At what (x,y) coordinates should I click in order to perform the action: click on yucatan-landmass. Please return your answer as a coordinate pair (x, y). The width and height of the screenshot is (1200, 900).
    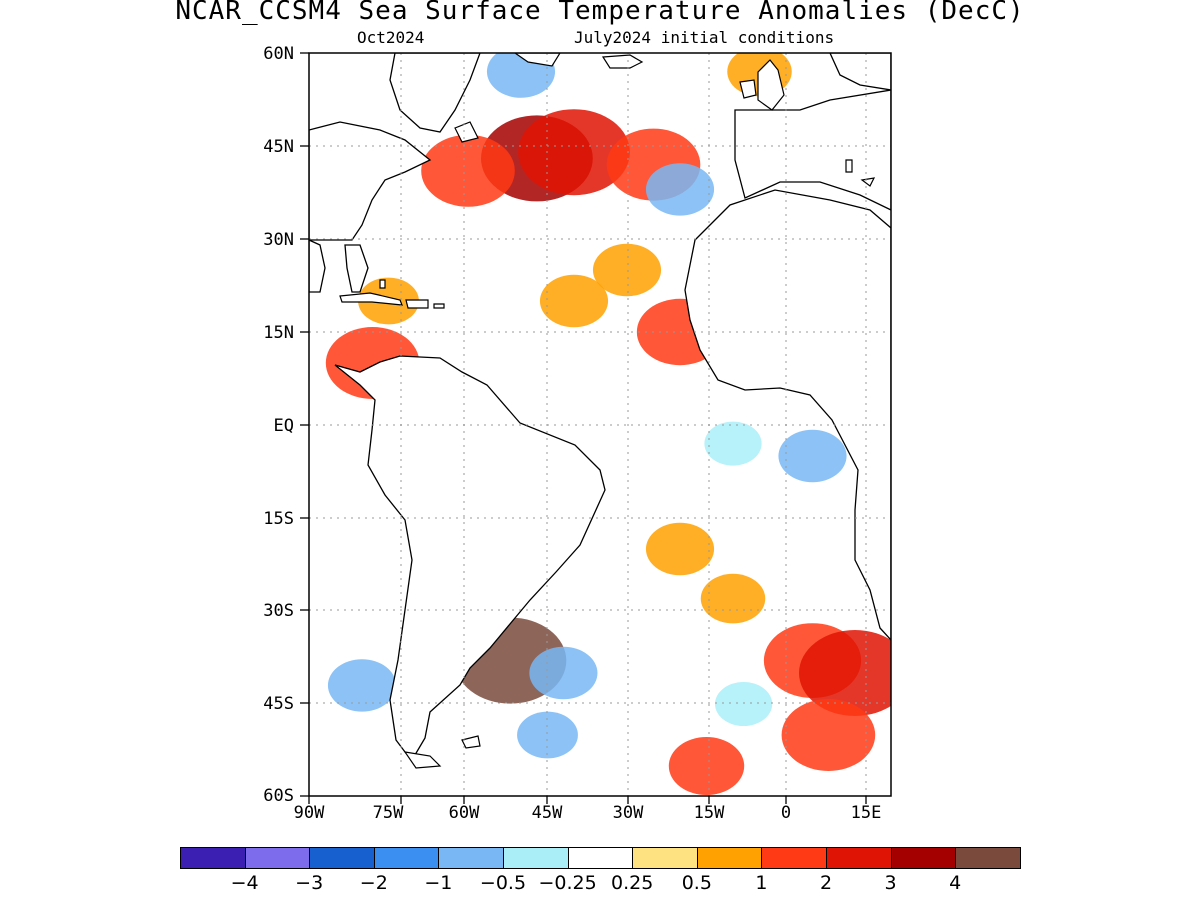
    Looking at the image, I should click on (317, 266).